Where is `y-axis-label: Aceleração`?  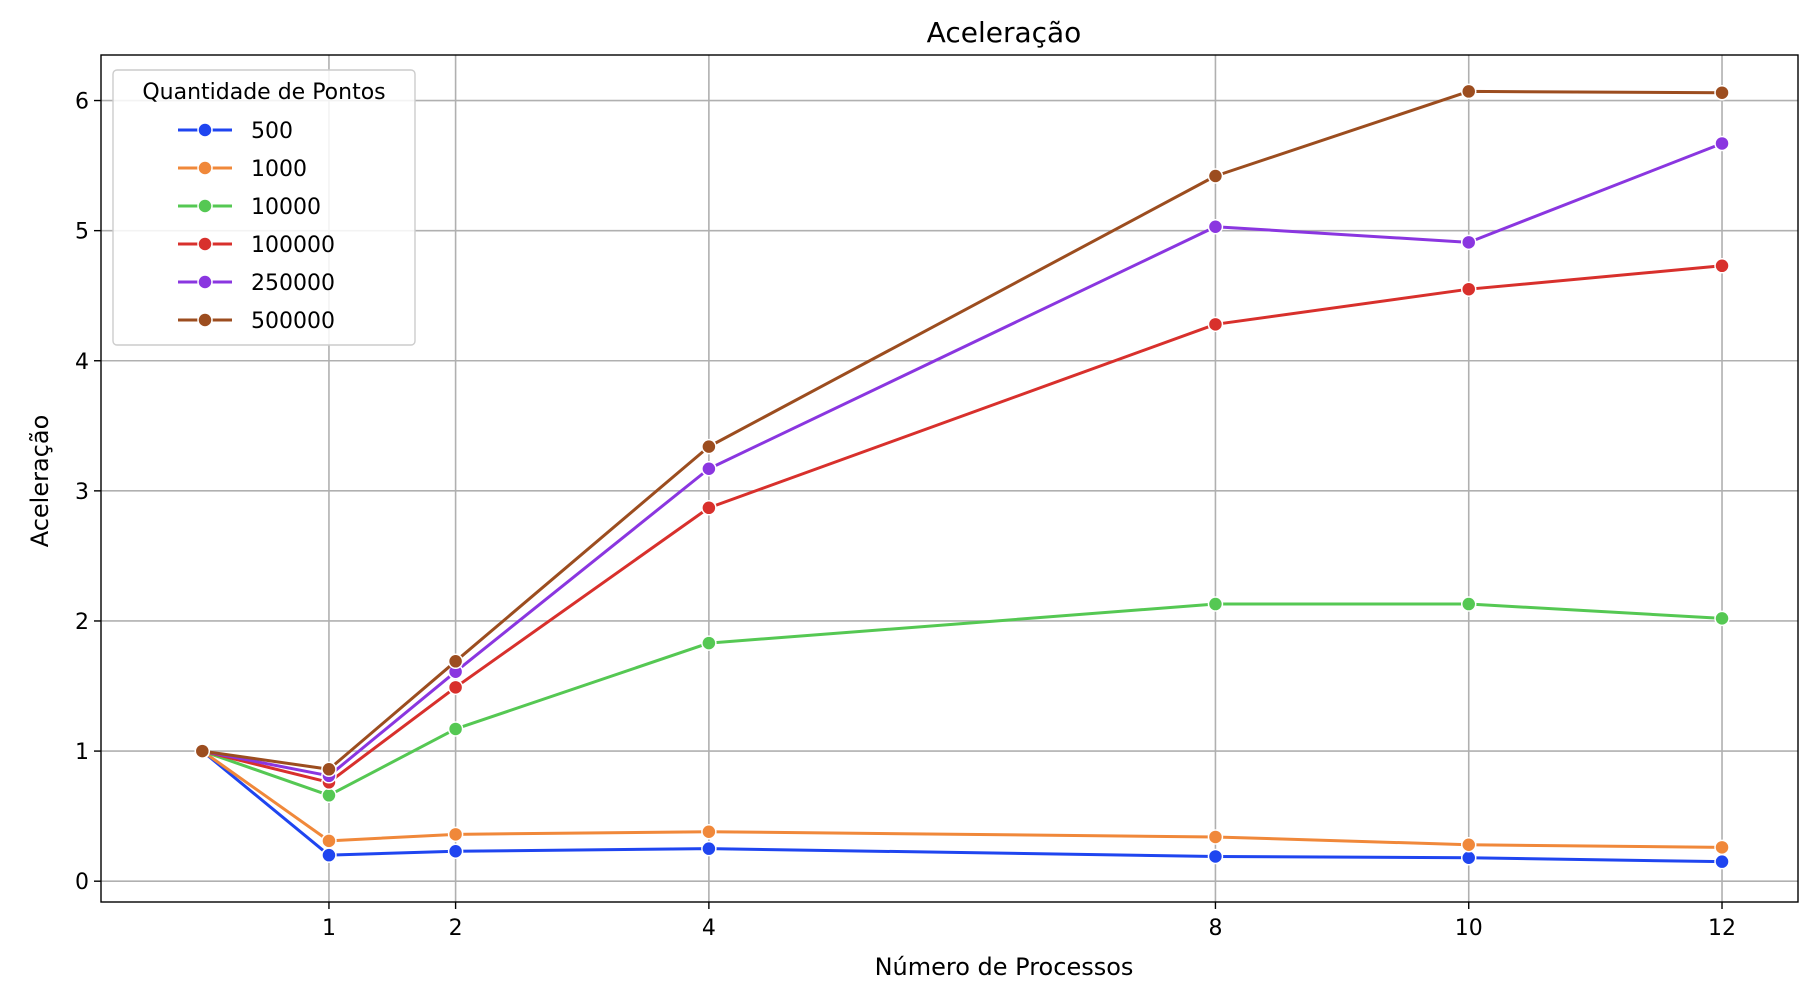 y-axis-label: Aceleração is located at coordinates (40, 481).